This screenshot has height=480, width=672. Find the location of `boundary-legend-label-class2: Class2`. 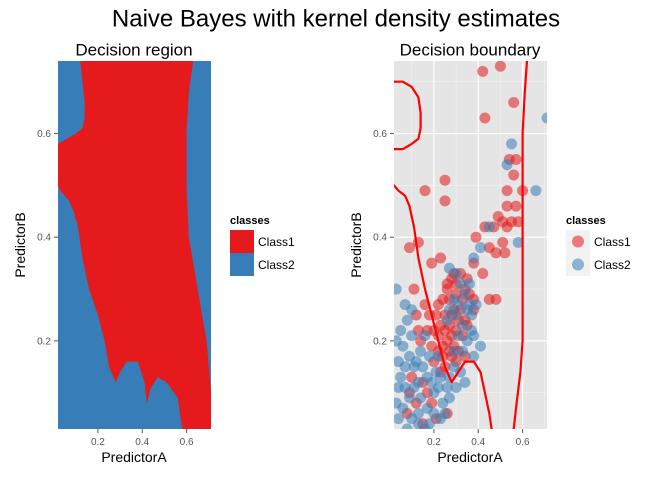

boundary-legend-label-class2: Class2 is located at coordinates (612, 265).